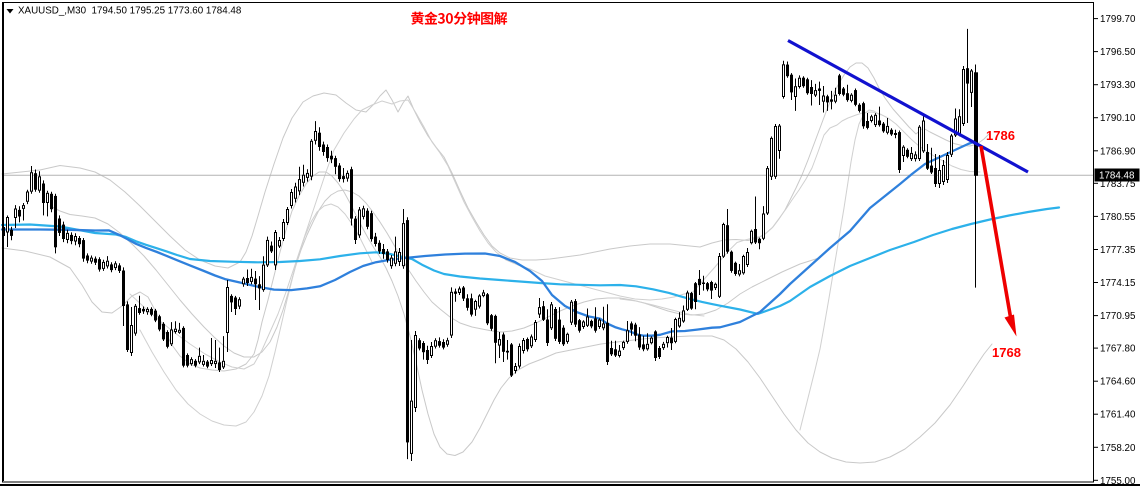 The image size is (1140, 486). What do you see at coordinates (1118, 85) in the screenshot?
I see `svg-text: 1793.30` at bounding box center [1118, 85].